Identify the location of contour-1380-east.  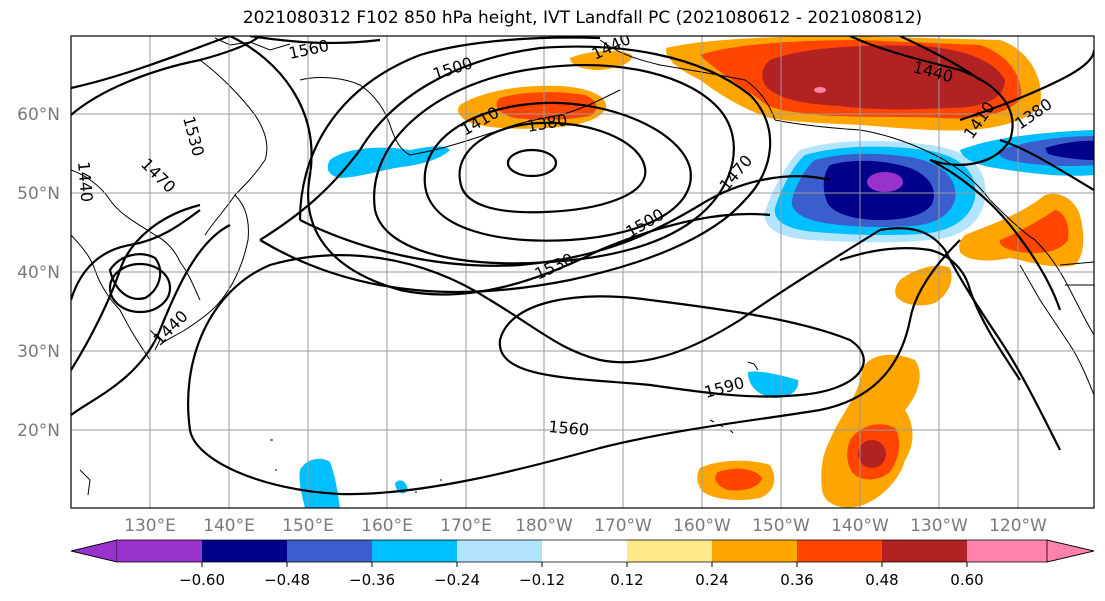
(1026, 85).